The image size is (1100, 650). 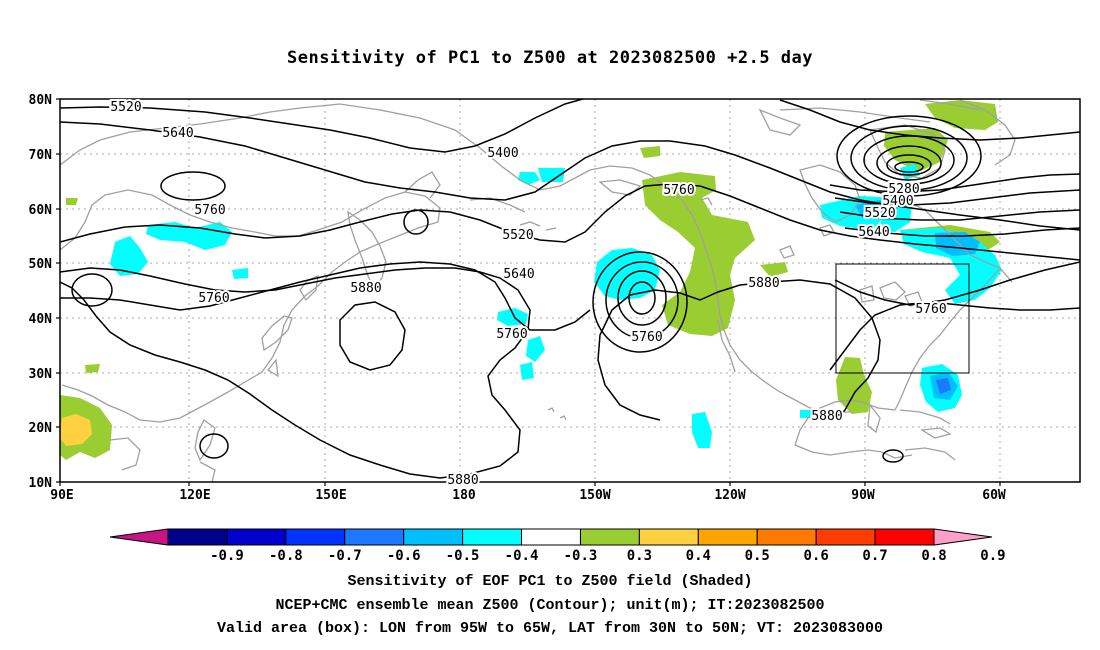 I want to click on colorbar-label: -0.9, so click(x=227, y=556).